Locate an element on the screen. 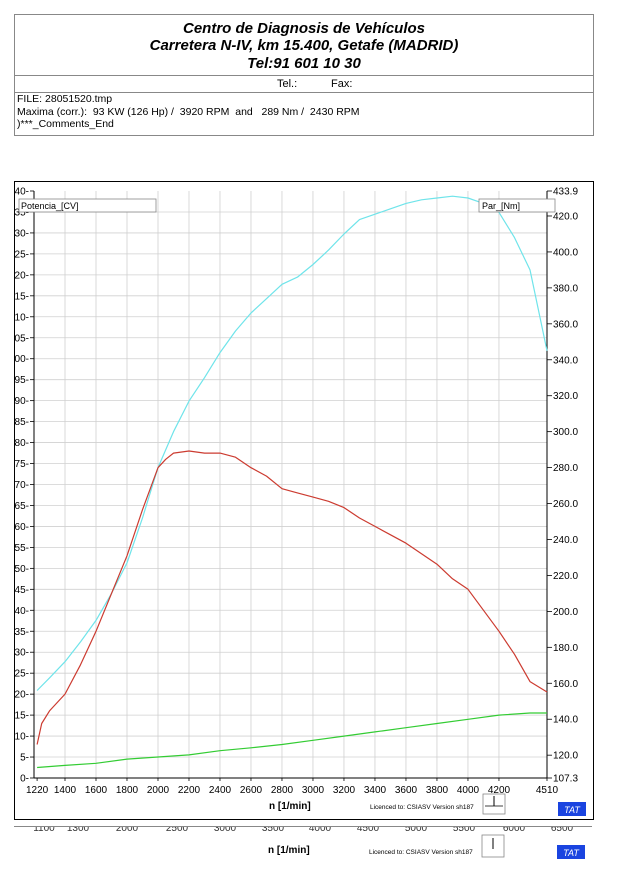 The width and height of the screenshot is (640, 887). left-tick-label: 140- is located at coordinates (22, 192).